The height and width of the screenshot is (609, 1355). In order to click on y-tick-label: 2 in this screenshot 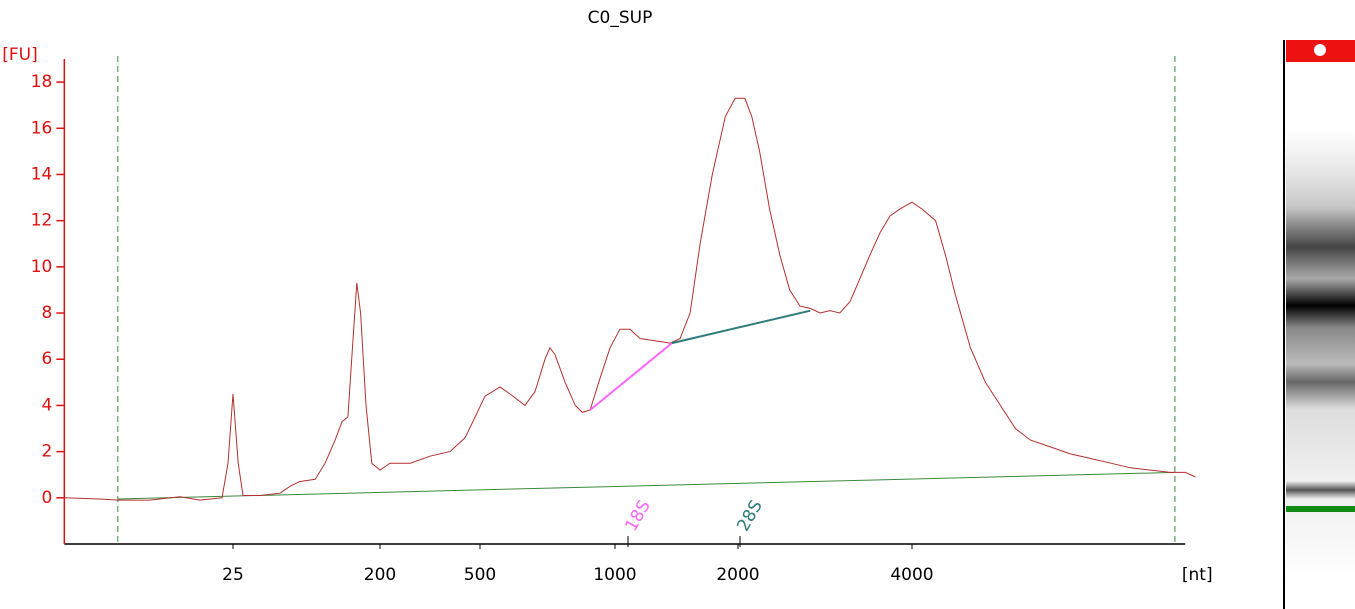, I will do `click(47, 452)`.